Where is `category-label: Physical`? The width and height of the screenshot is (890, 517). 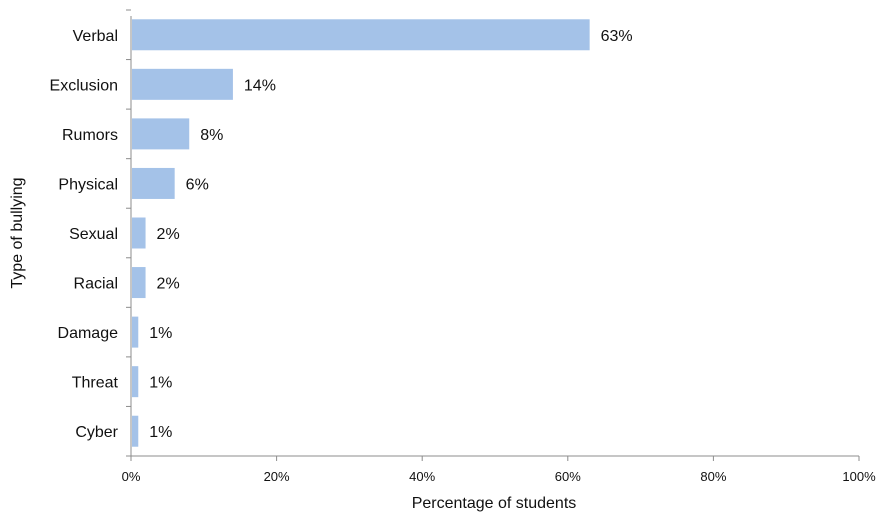 category-label: Physical is located at coordinates (88, 184).